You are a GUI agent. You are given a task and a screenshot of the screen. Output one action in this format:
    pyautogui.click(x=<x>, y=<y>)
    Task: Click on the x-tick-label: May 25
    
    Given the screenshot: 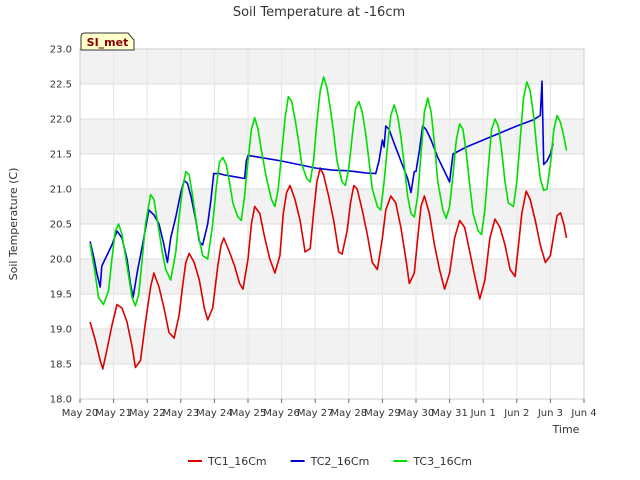 What is the action you would take?
    pyautogui.click(x=248, y=413)
    